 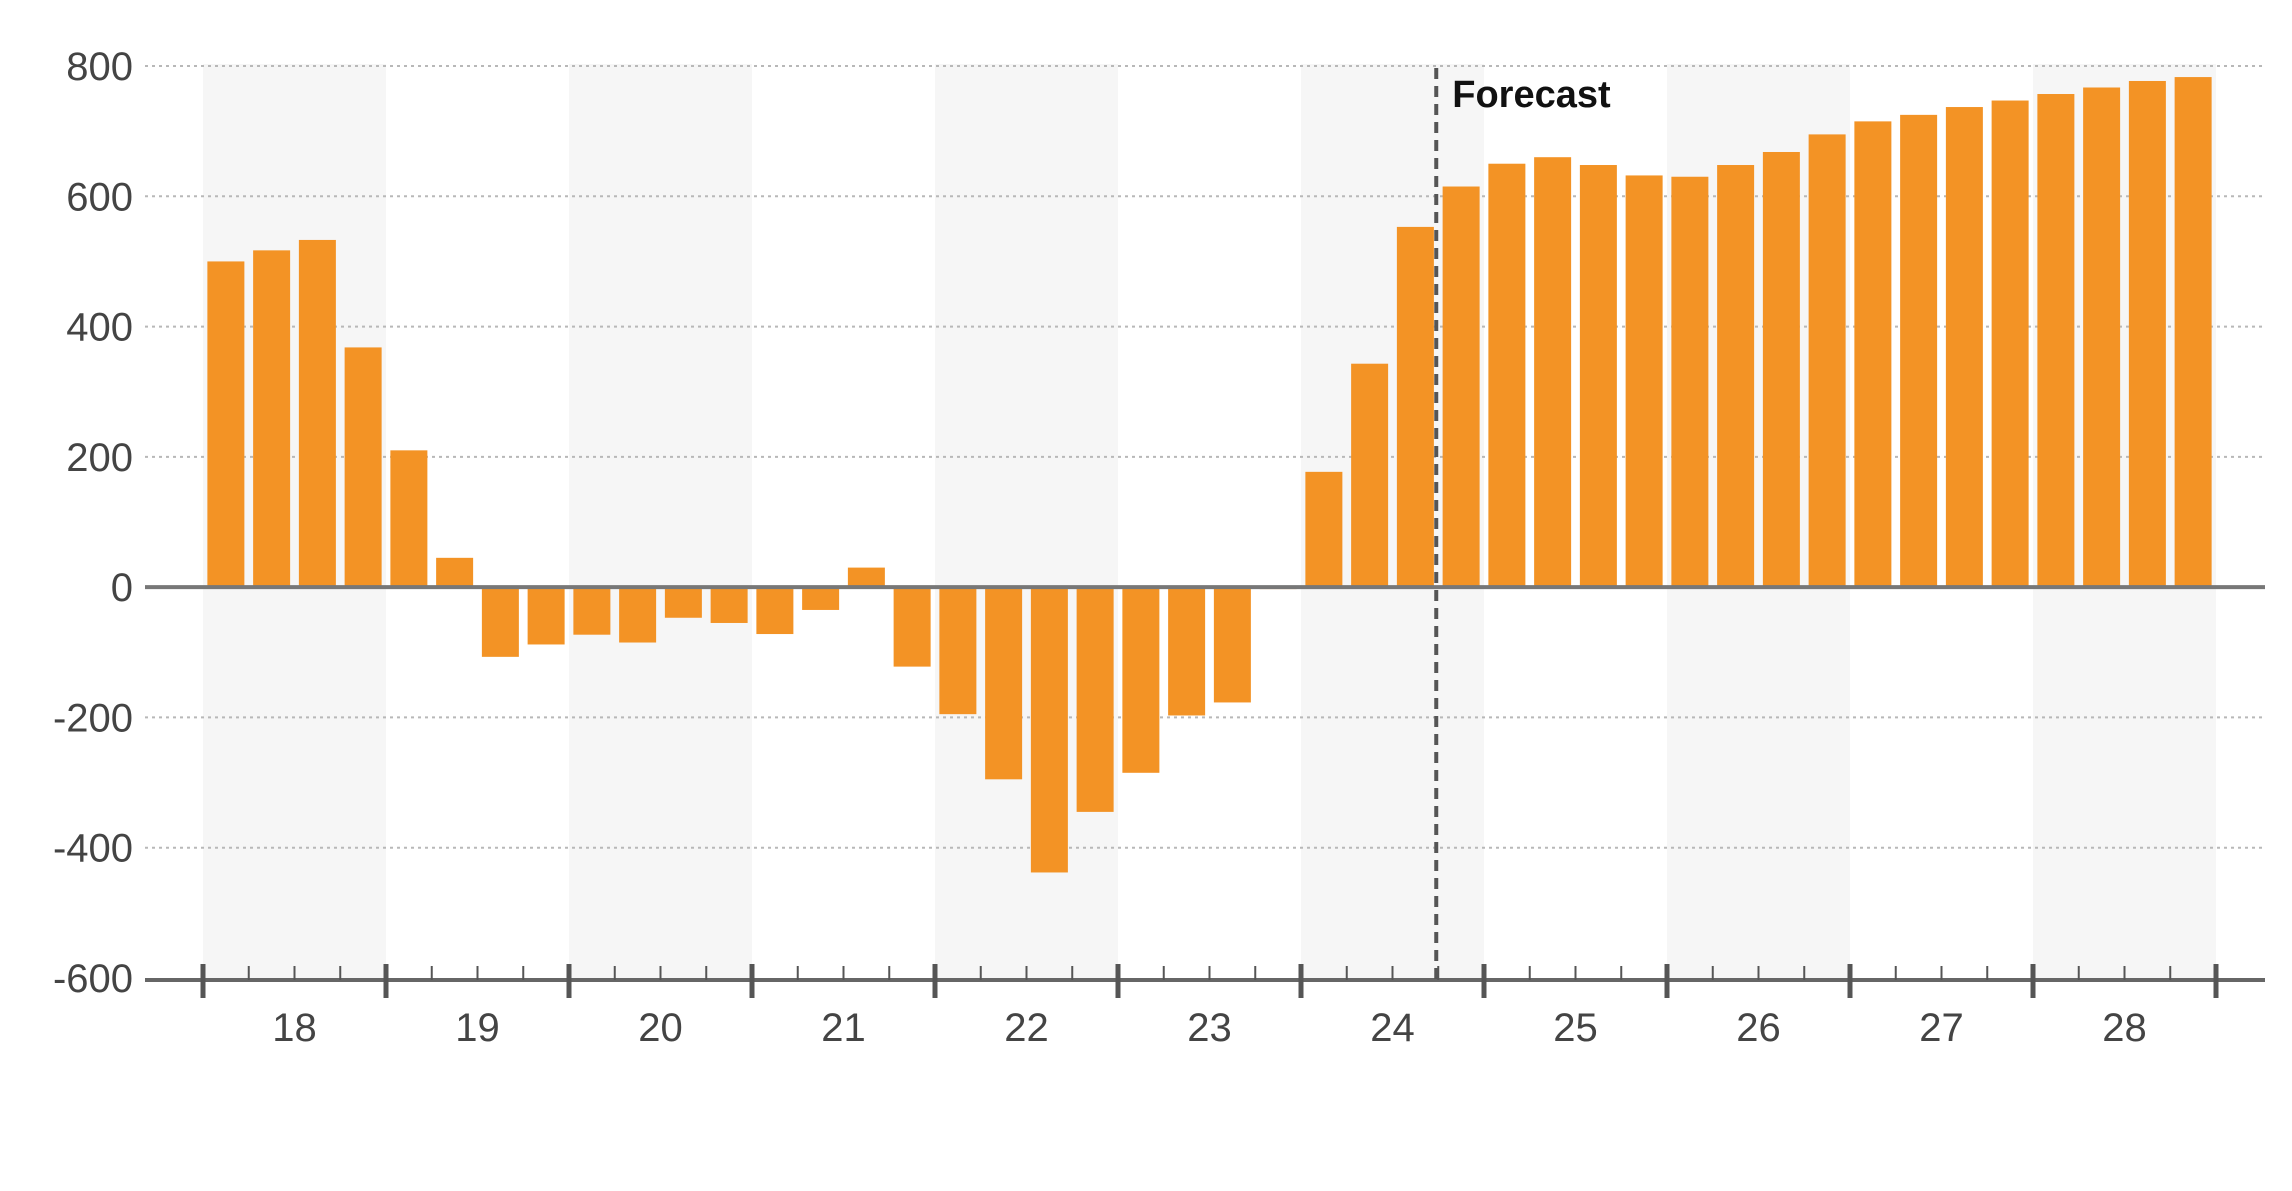 What do you see at coordinates (1095, 699) in the screenshot?
I see `bar-22Q4` at bounding box center [1095, 699].